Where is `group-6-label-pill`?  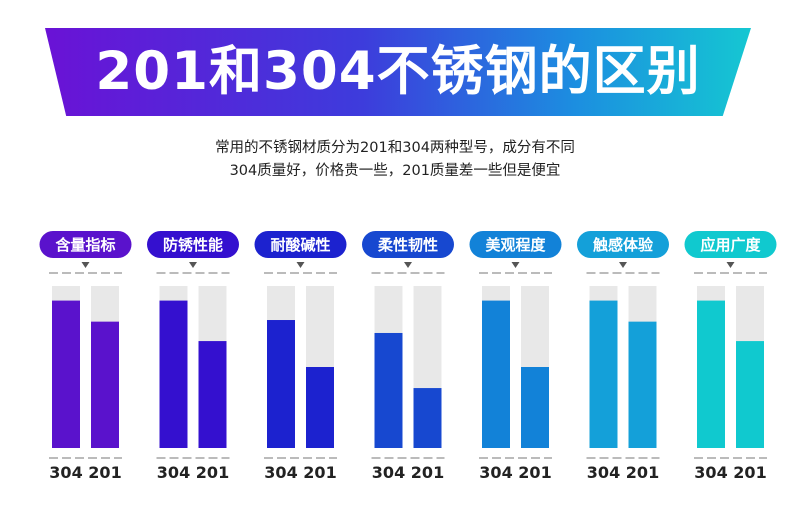 group-6-label-pill is located at coordinates (623, 244).